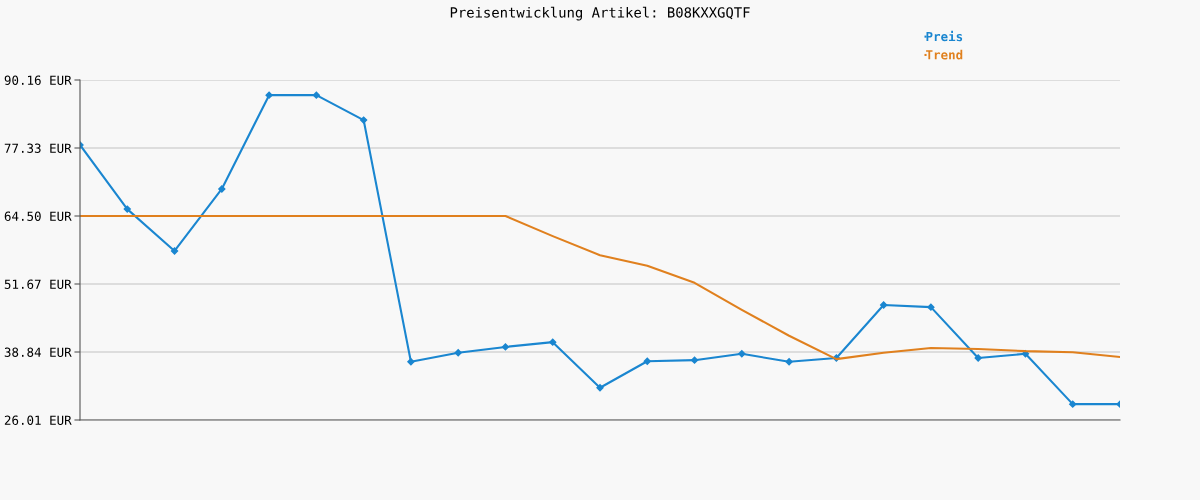  What do you see at coordinates (600, 13) in the screenshot?
I see `chart-title: Preisentwicklung Artikel: B08KXXGQTF` at bounding box center [600, 13].